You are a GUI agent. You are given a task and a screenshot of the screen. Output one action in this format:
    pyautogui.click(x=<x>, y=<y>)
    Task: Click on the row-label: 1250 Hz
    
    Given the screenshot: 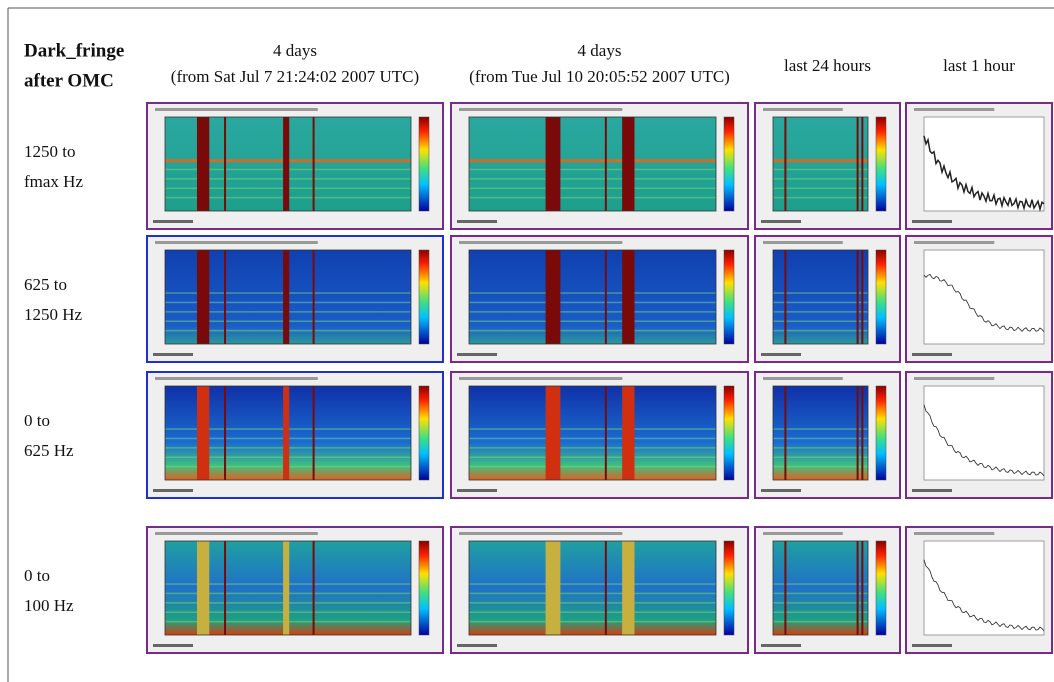 What is the action you would take?
    pyautogui.click(x=53, y=314)
    